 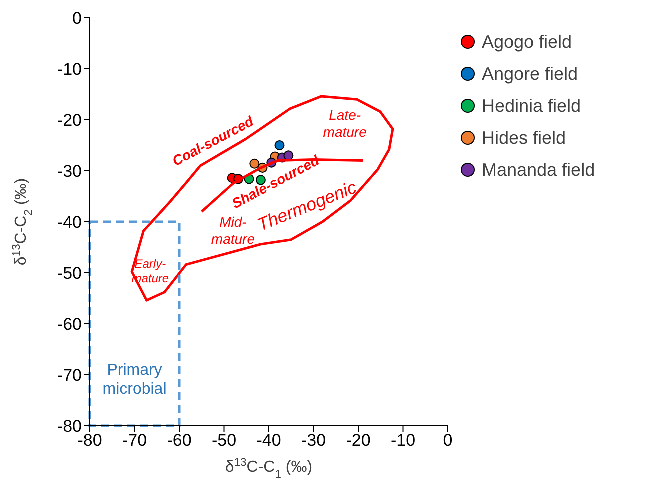 What do you see at coordinates (539, 170) in the screenshot?
I see `legend-label: Mananda field` at bounding box center [539, 170].